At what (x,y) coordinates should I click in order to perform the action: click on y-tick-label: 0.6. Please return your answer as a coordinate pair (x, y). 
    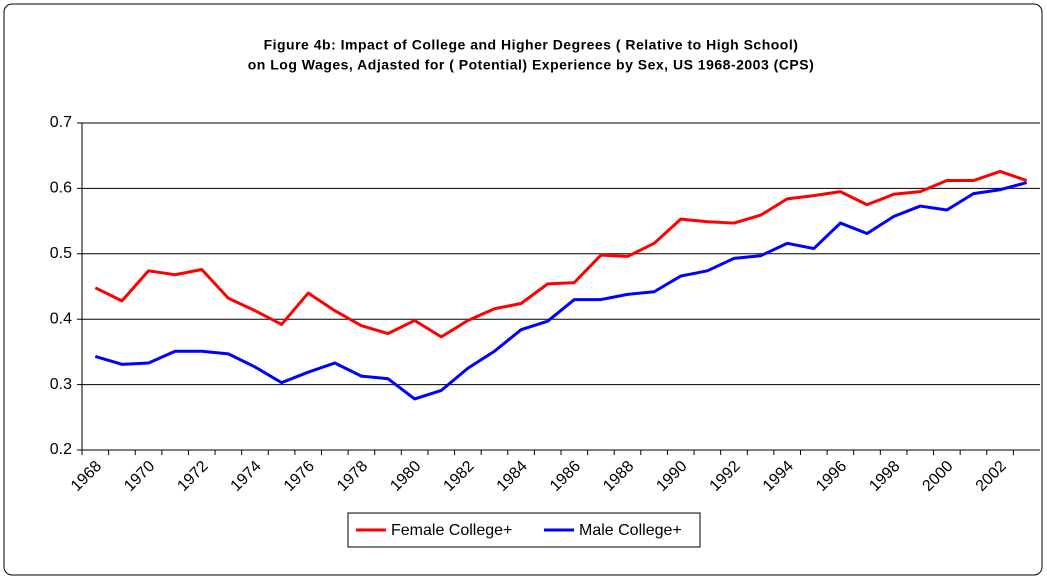
    Looking at the image, I should click on (61, 188).